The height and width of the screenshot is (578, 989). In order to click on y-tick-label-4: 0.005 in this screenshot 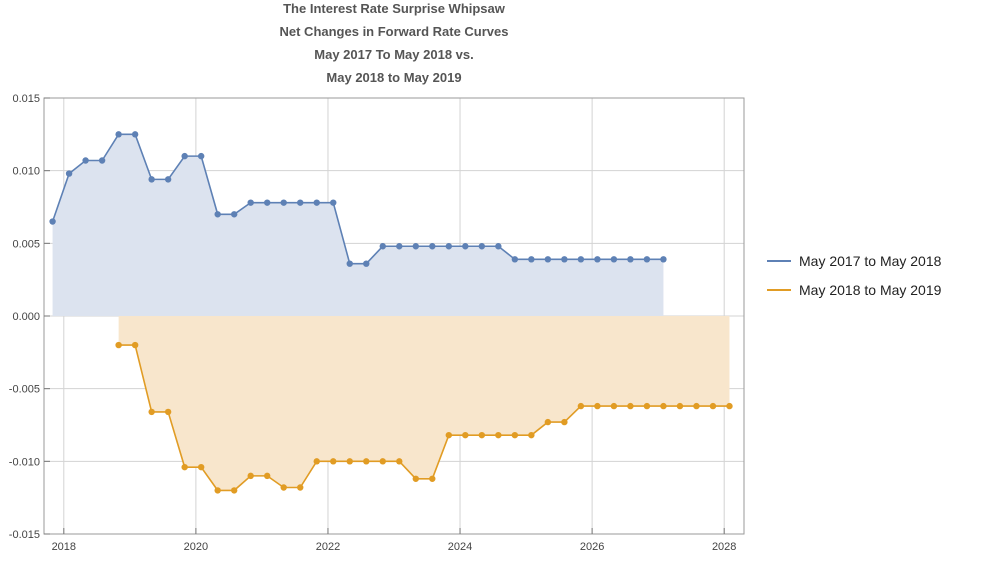, I will do `click(26, 244)`.